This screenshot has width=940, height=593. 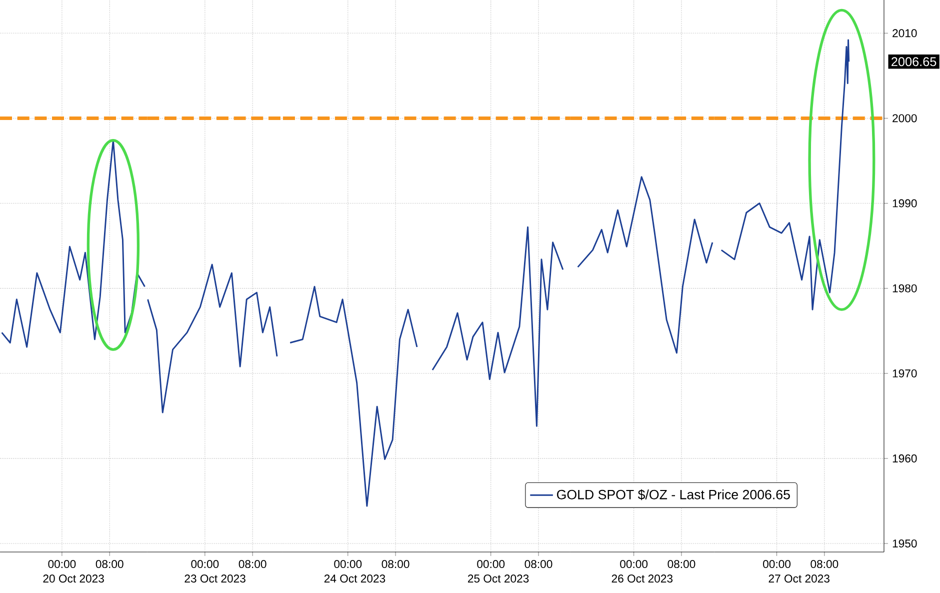 I want to click on x-axis-title: 20 Oct 2023, so click(x=73, y=578).